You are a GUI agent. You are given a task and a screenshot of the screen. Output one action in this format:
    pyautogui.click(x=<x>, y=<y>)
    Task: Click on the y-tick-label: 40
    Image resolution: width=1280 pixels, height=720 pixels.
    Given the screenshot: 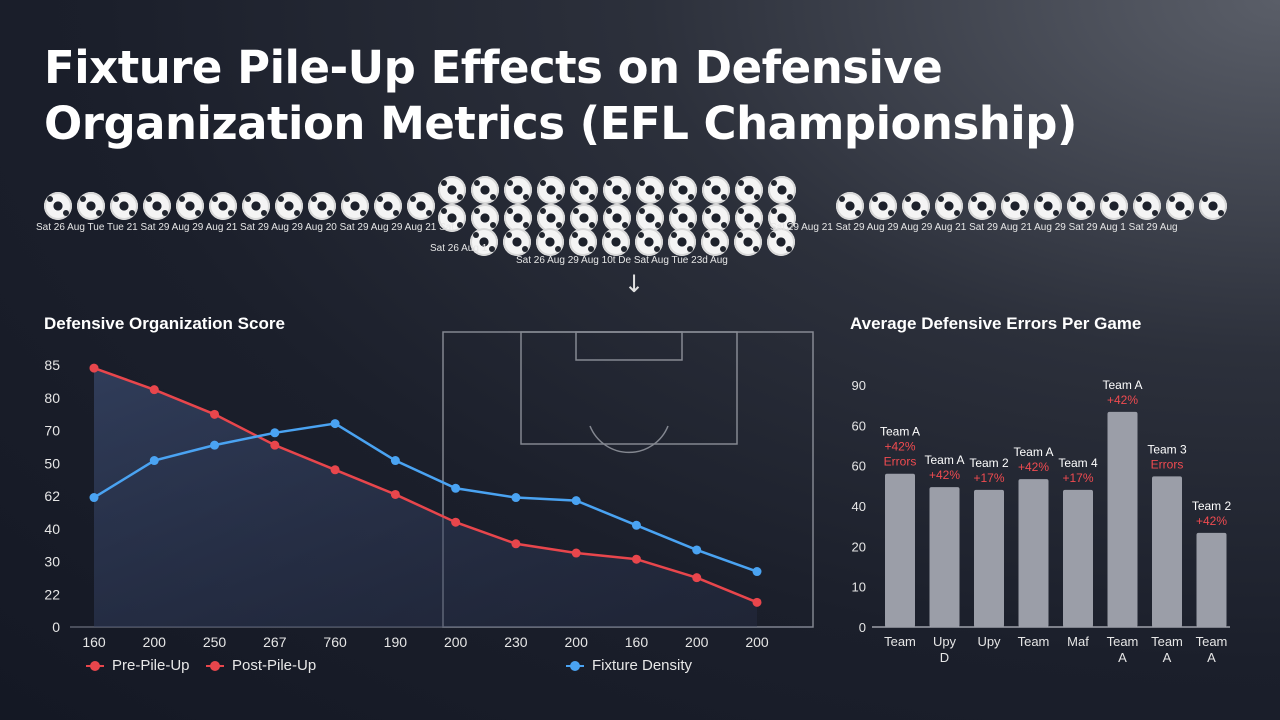 What is the action you would take?
    pyautogui.click(x=52, y=529)
    